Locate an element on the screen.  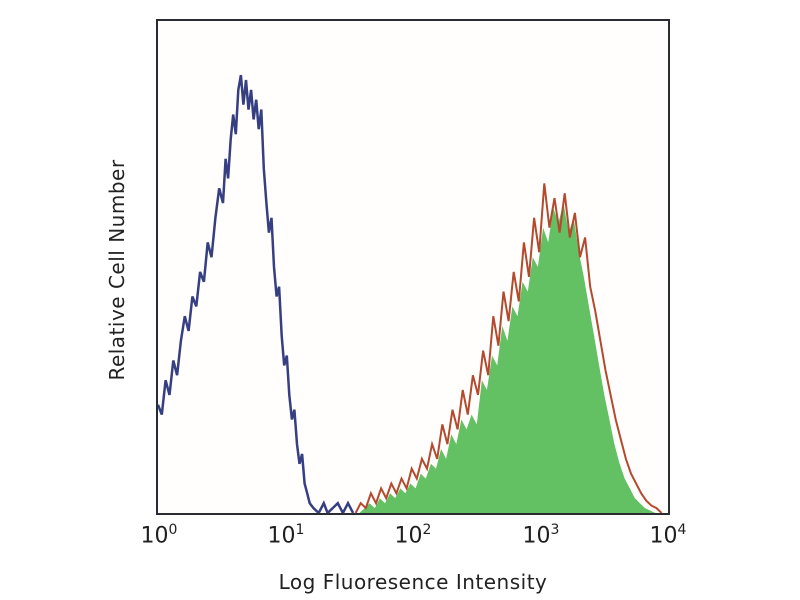
x-tick-1e1: 101 is located at coordinates (286, 535).